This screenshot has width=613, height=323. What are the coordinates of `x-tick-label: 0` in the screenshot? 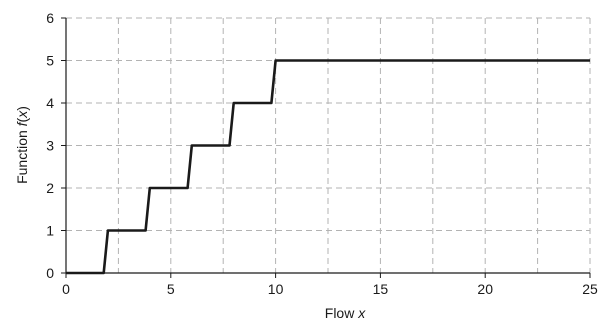 It's located at (66, 289).